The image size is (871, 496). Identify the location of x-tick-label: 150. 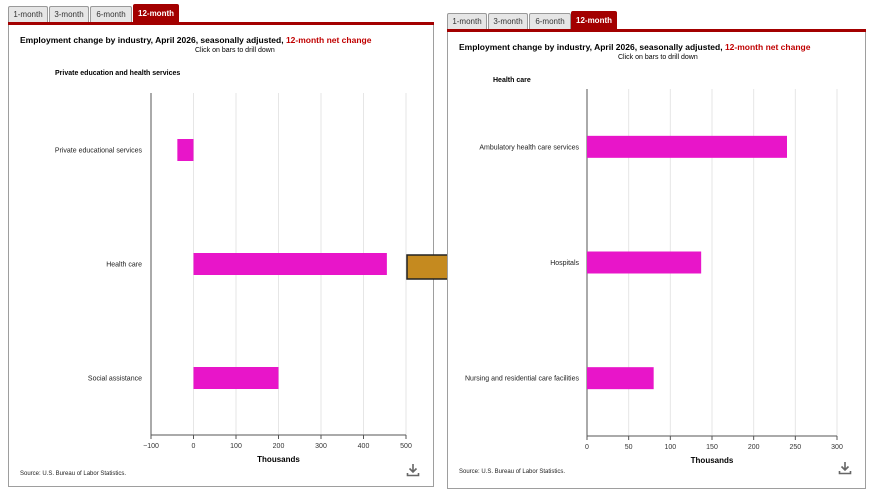
(712, 447).